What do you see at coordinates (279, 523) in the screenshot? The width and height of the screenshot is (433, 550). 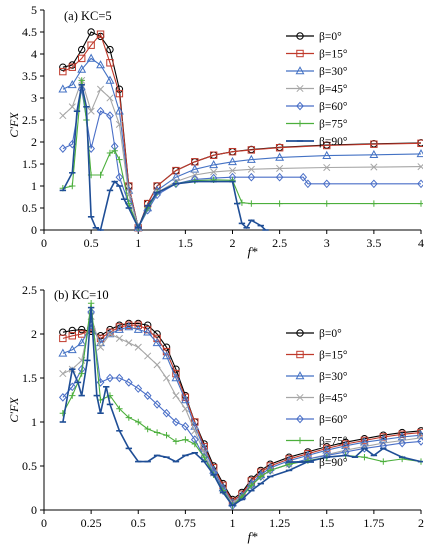 I see `x-tick-label: 1.25` at bounding box center [279, 523].